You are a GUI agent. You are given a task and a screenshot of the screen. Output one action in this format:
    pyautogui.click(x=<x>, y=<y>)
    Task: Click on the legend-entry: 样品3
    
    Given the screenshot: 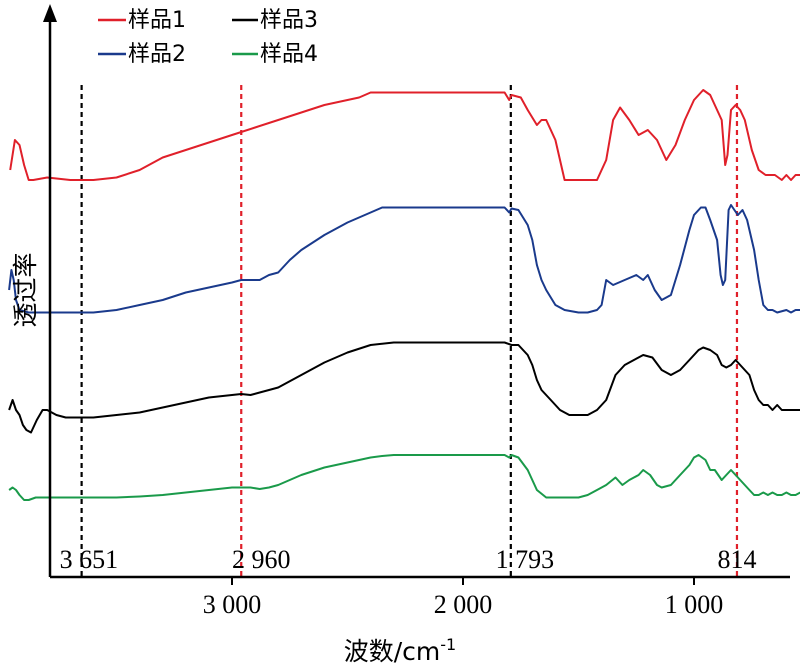 What is the action you would take?
    pyautogui.click(x=275, y=20)
    